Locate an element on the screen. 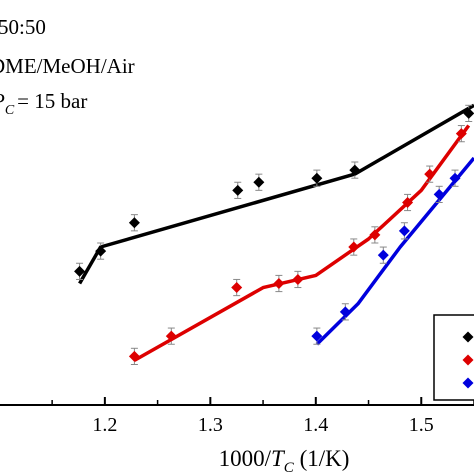  x-tick-label: 1.3 is located at coordinates (210, 425).